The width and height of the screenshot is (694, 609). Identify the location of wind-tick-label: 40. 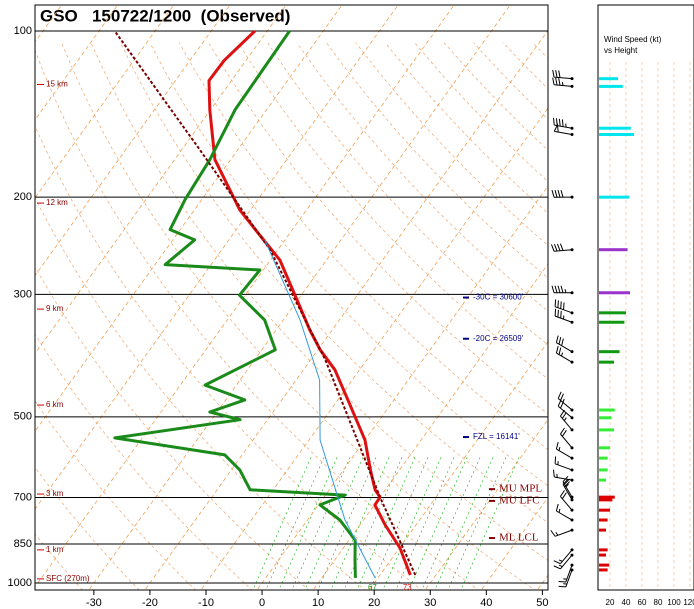
(626, 602).